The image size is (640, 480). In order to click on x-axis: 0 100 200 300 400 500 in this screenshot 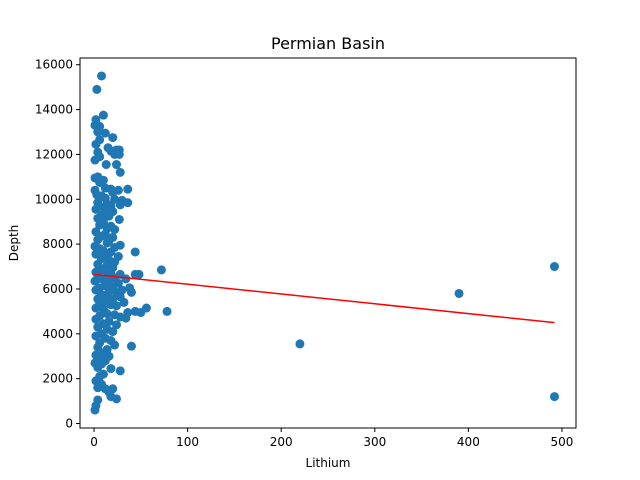, I will do `click(331, 438)`.